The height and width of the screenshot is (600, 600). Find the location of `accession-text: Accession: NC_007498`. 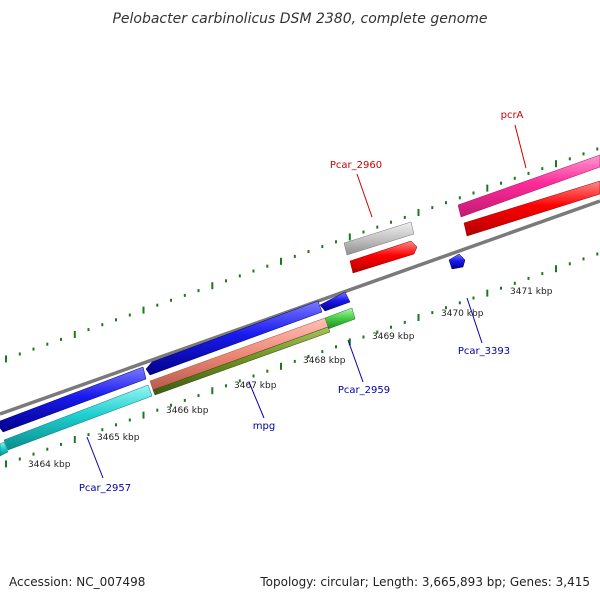

accession-text: Accession: NC_007498 is located at coordinates (77, 582).